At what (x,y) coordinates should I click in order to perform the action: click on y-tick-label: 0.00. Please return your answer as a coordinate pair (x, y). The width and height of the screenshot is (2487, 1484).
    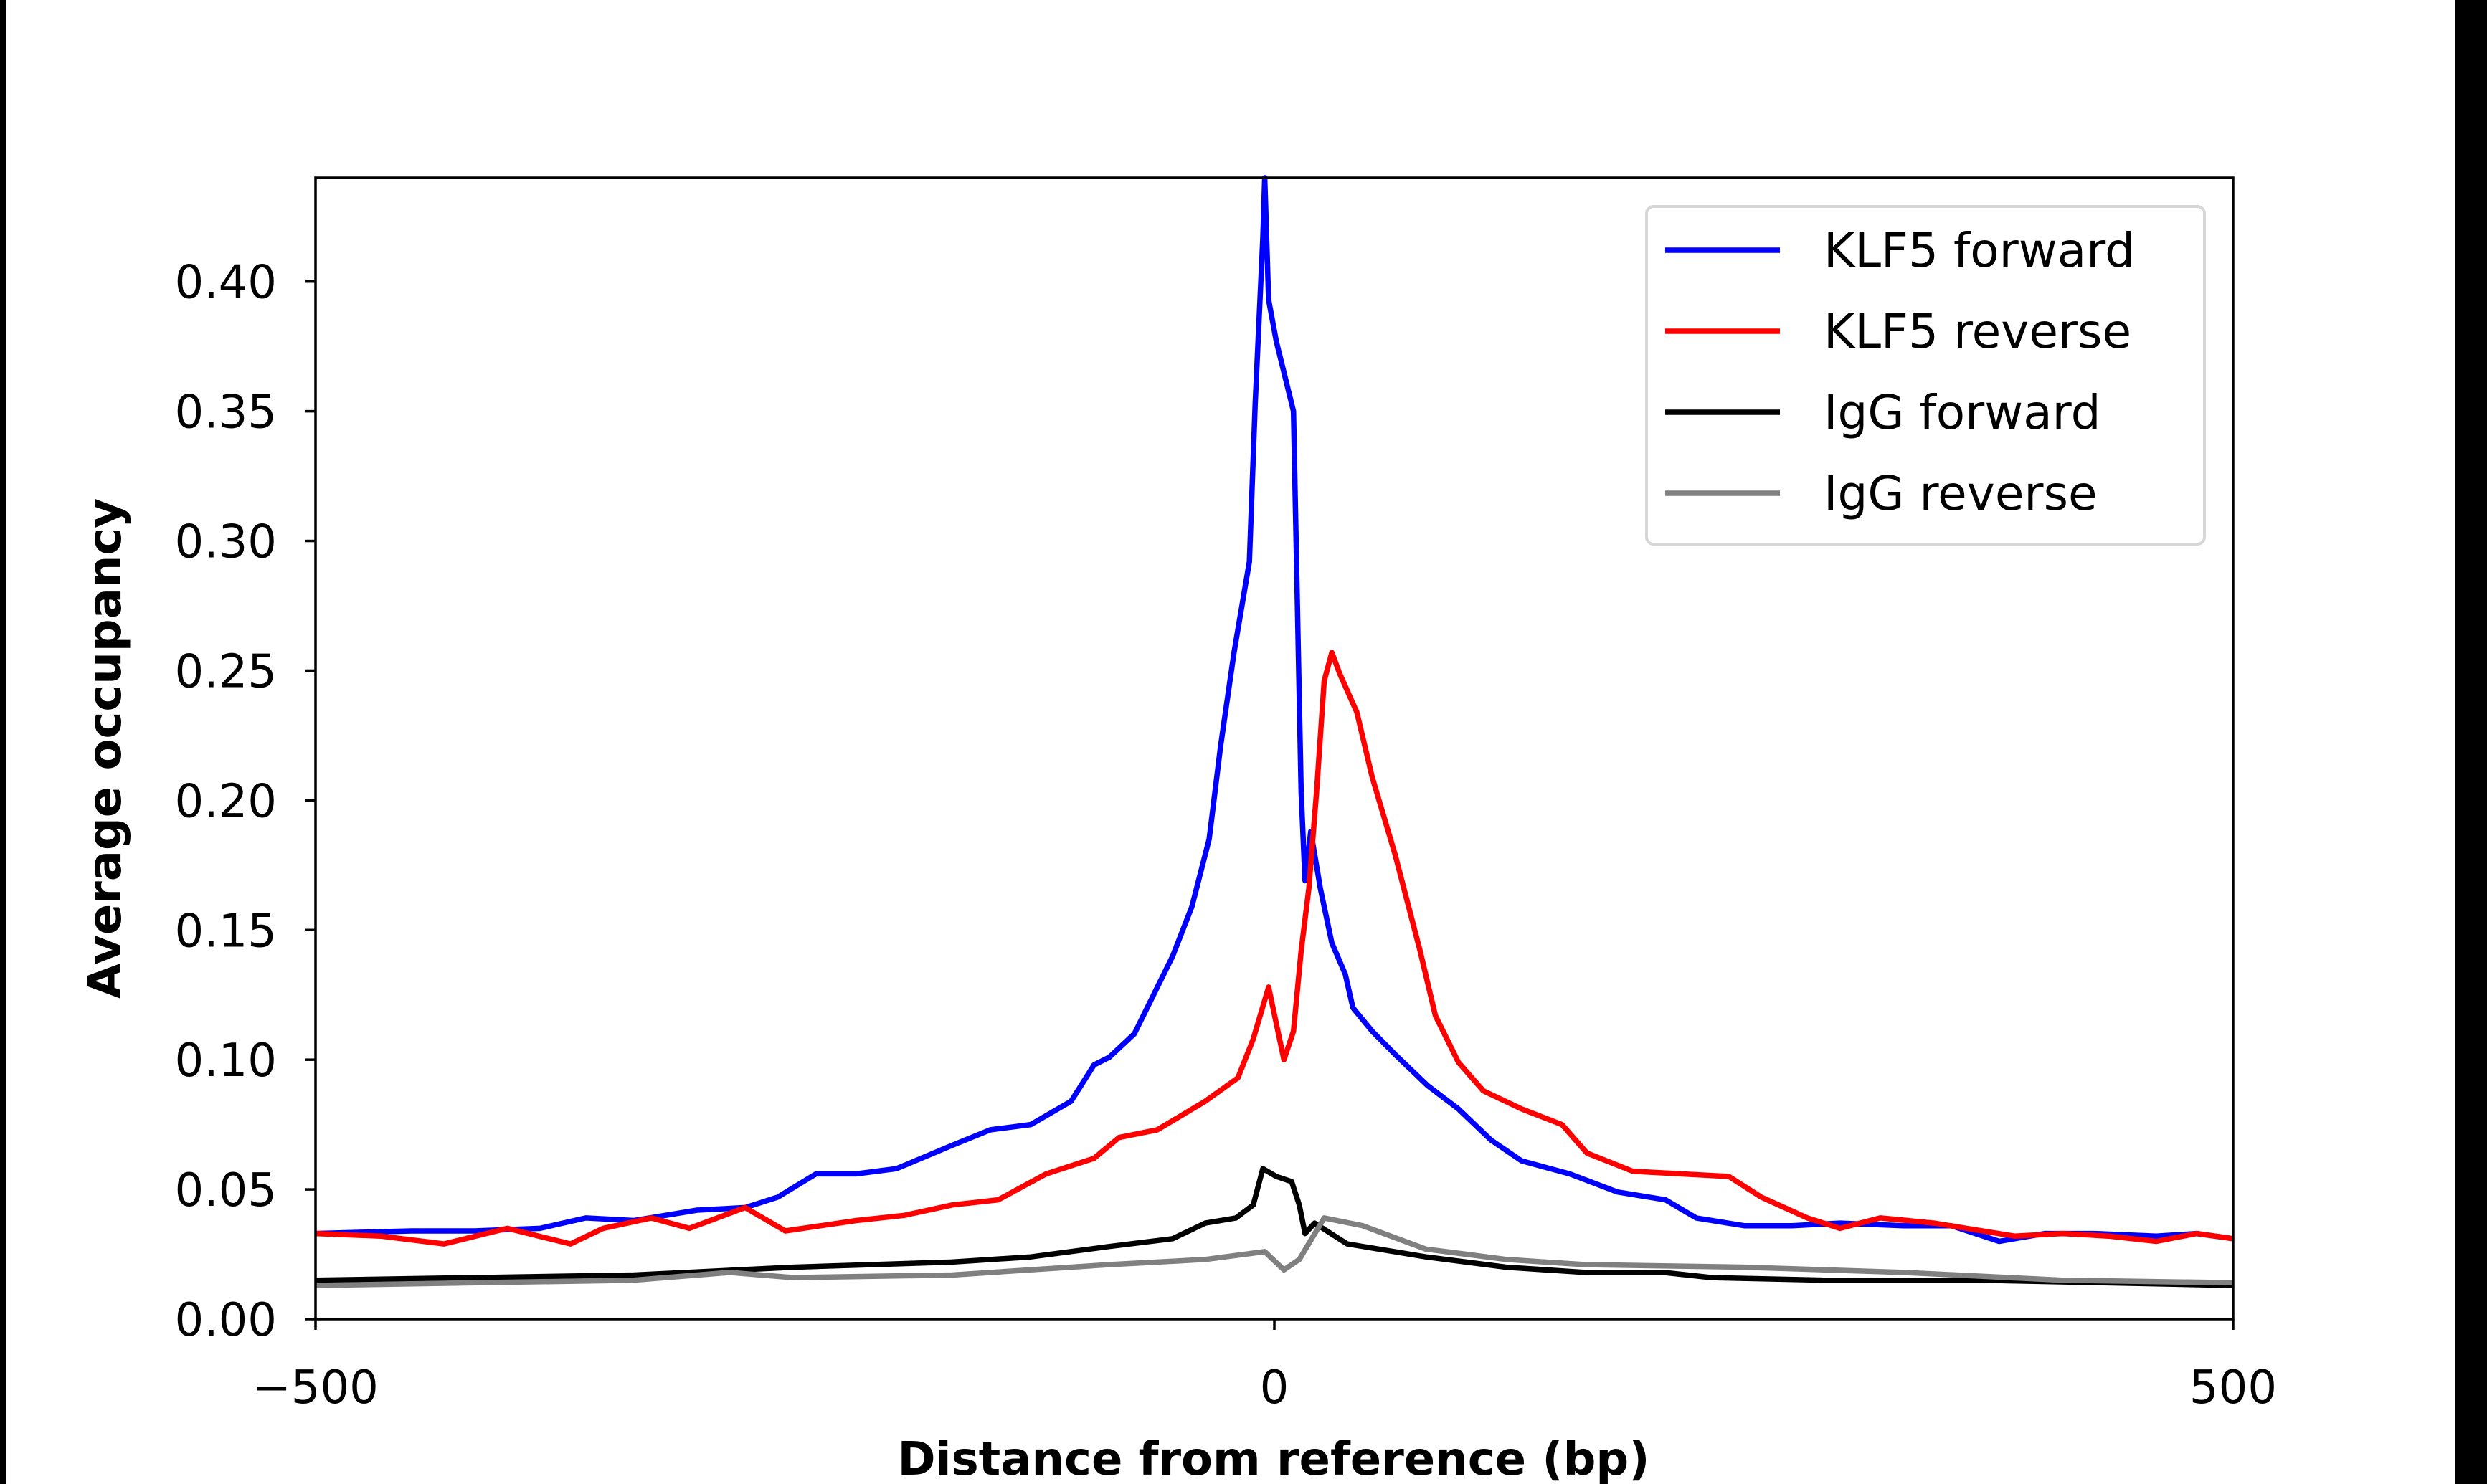
    Looking at the image, I should click on (227, 1321).